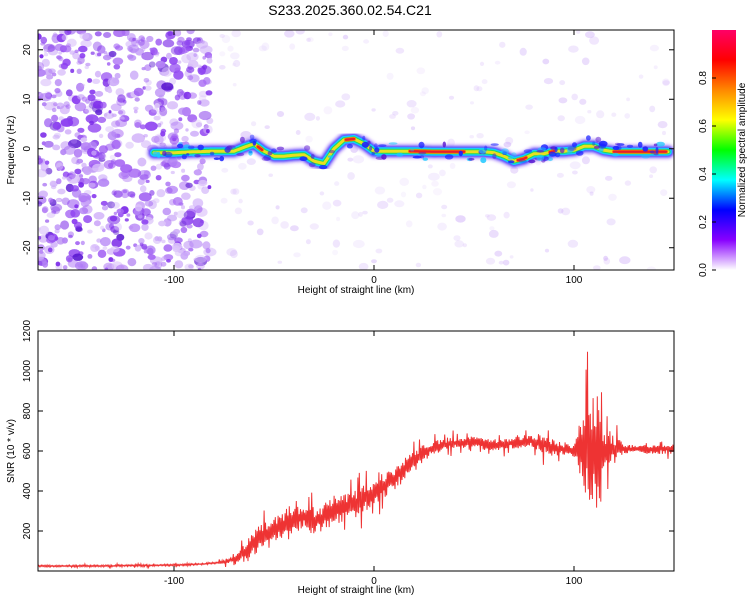 Image resolution: width=750 pixels, height=600 pixels. I want to click on colorbar-gradient, so click(724, 150).